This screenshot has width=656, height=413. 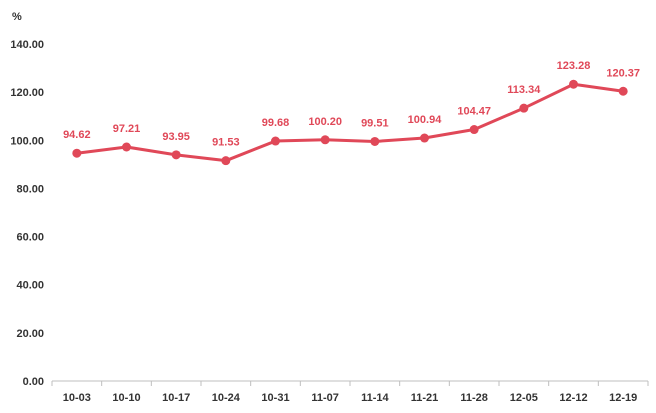 I want to click on x-tick-label: 12-12, so click(x=573, y=398).